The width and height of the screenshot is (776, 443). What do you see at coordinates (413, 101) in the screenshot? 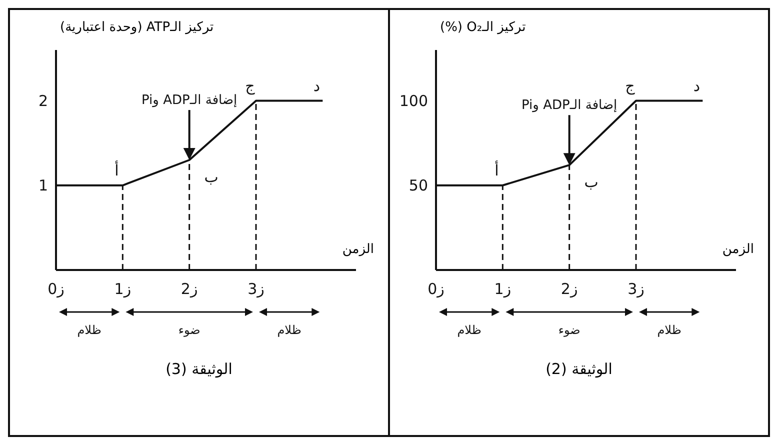
I see `y-tick-label: 100` at bounding box center [413, 101].